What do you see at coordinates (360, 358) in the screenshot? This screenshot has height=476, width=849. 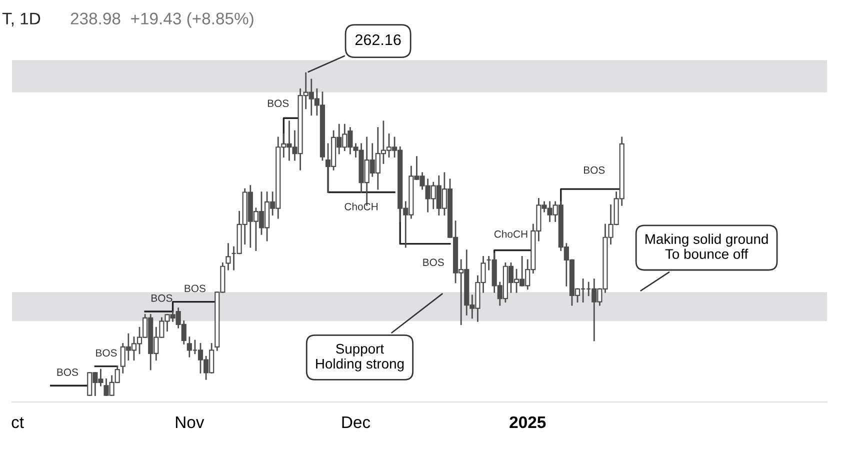 I see `annotation: Support Holding strong` at bounding box center [360, 358].